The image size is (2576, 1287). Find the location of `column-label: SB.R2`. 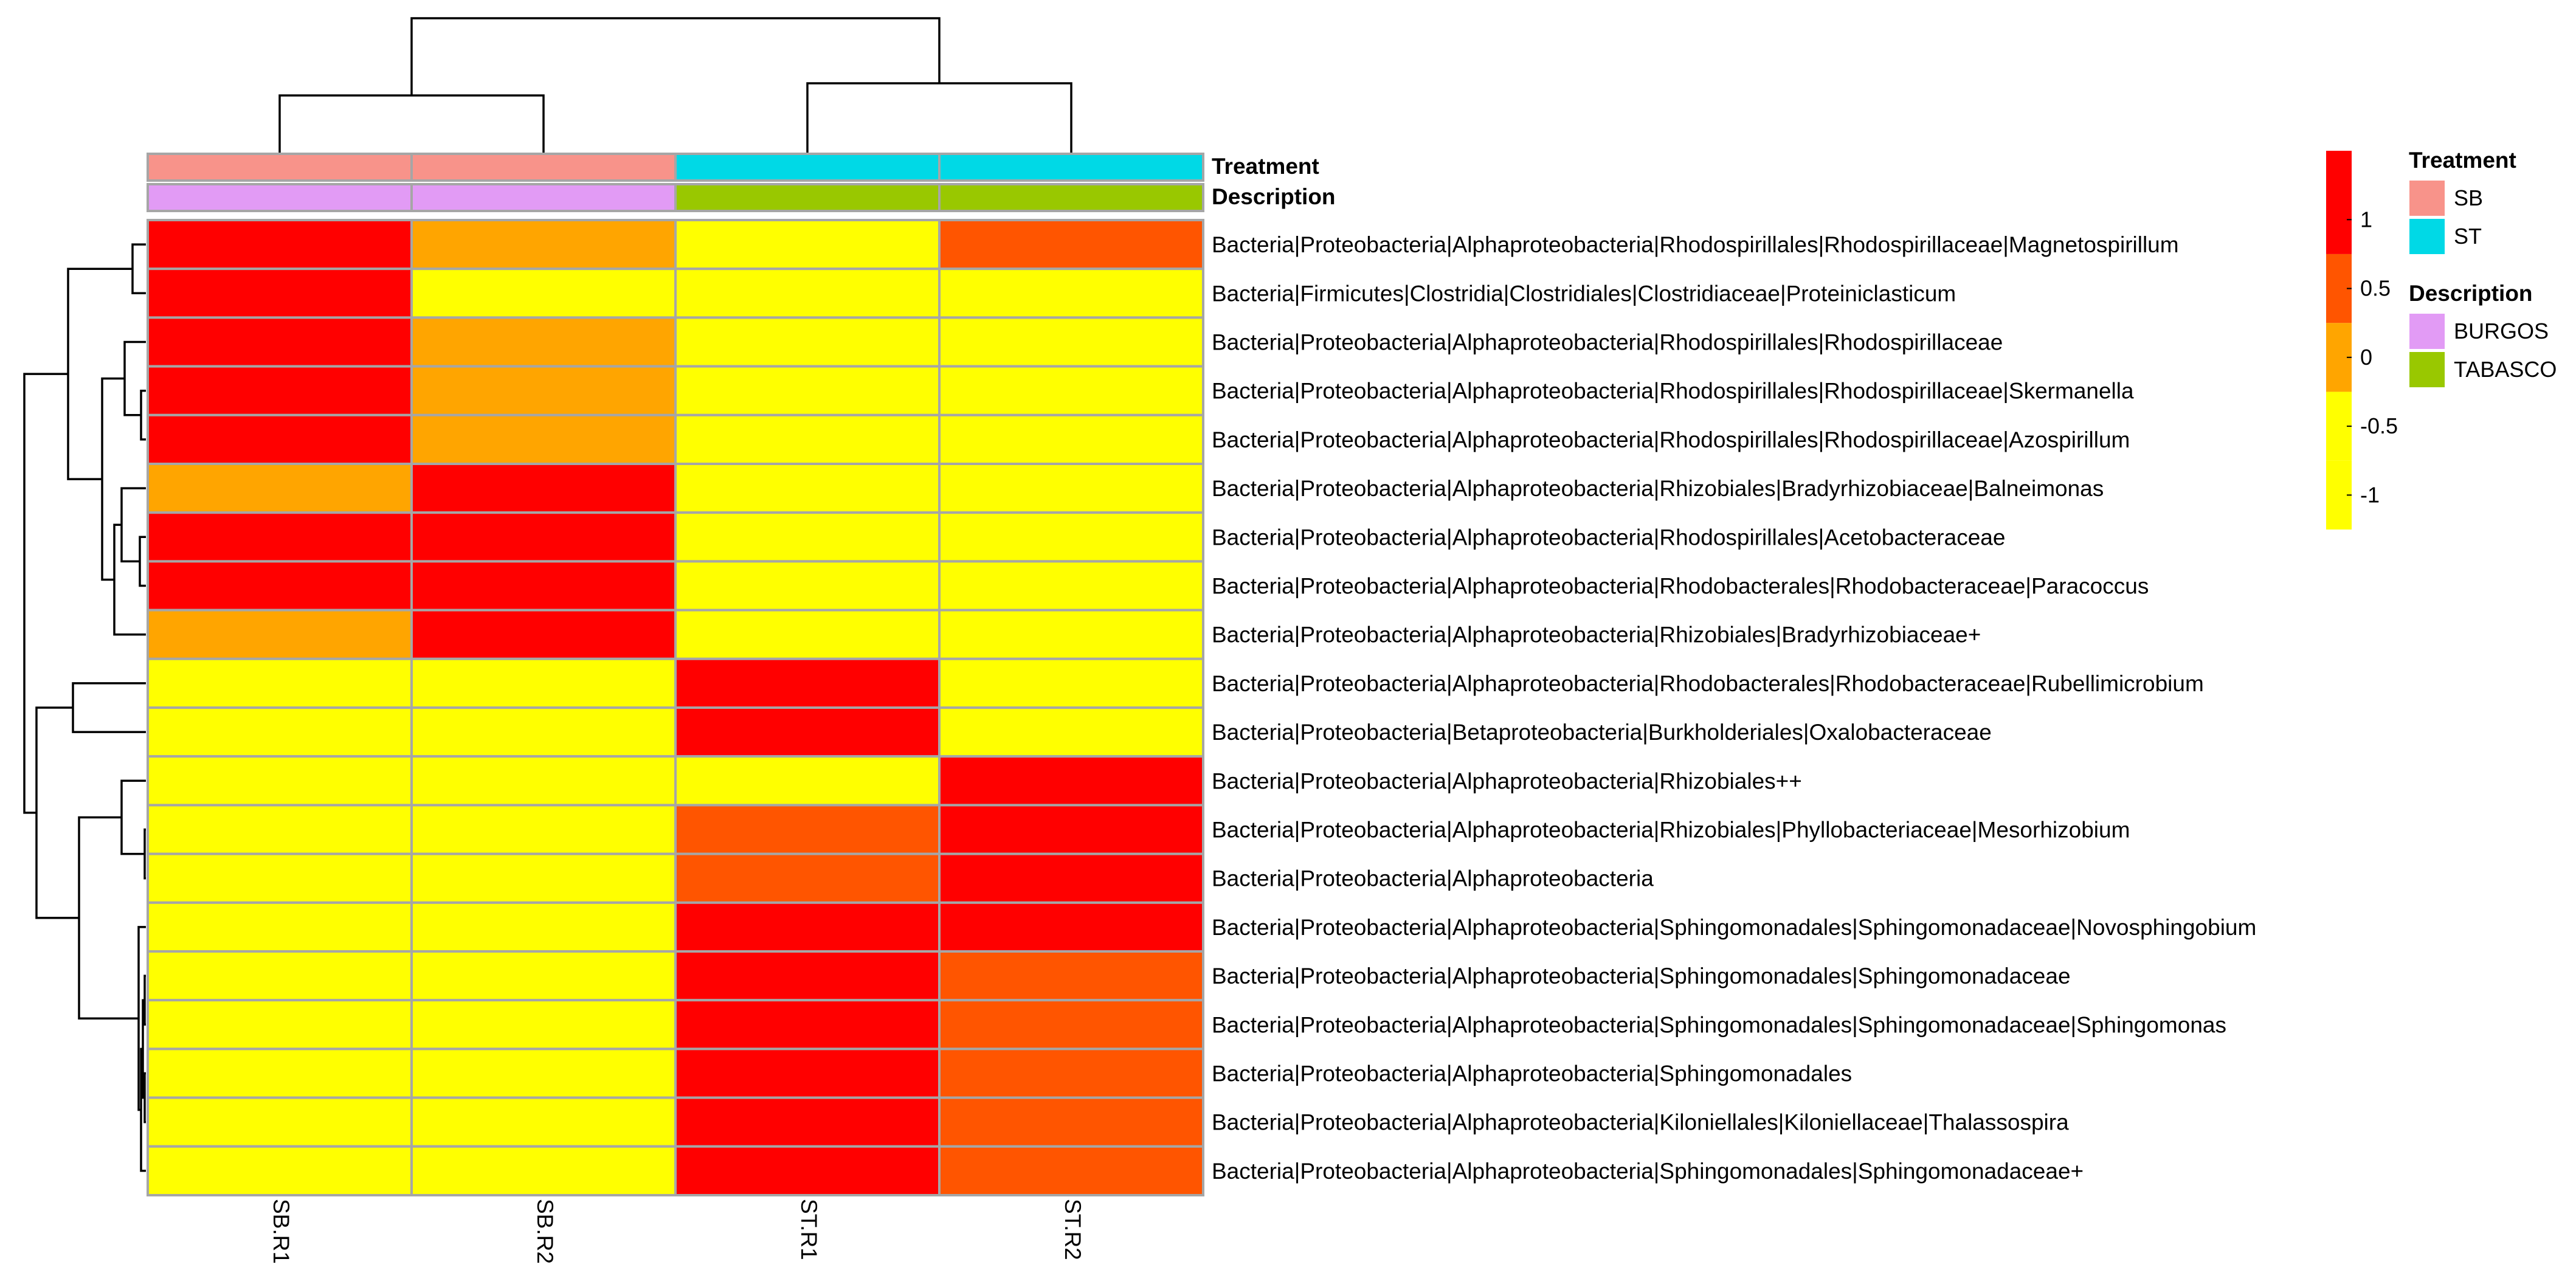

column-label: SB.R2 is located at coordinates (545, 1232).